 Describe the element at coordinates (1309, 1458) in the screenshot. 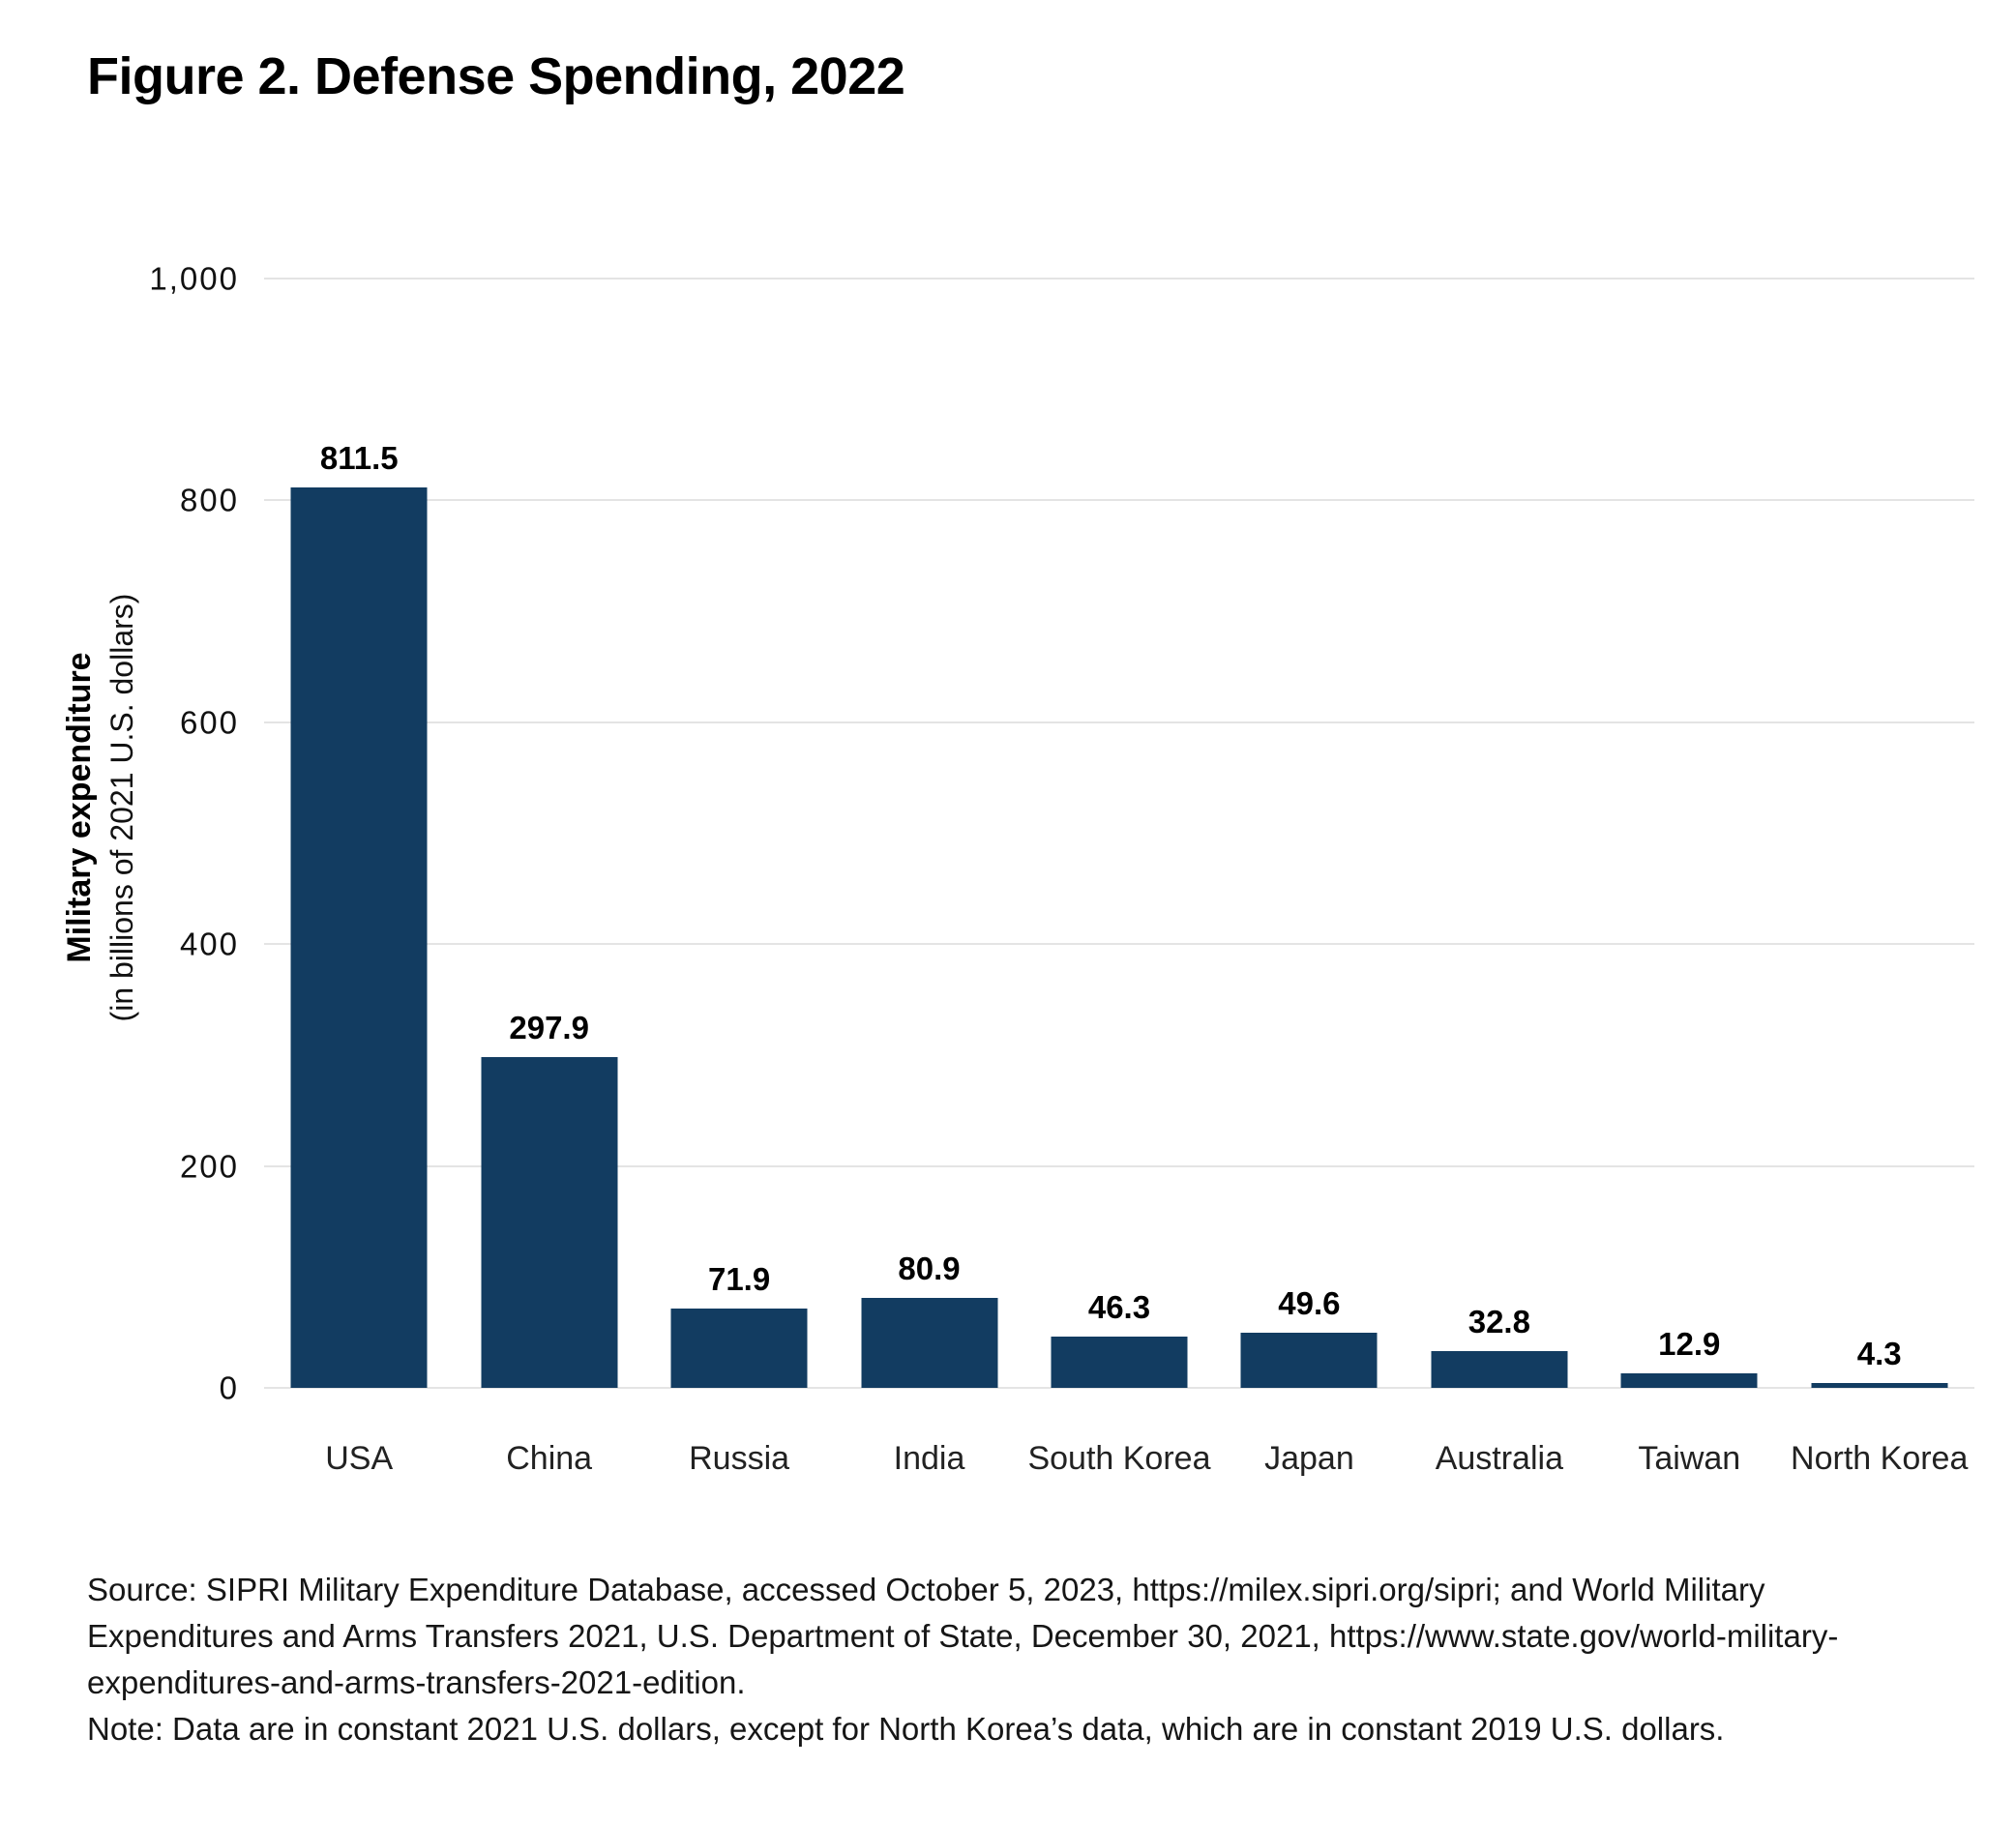

I see `x-category-label-japan: Japan` at that location.